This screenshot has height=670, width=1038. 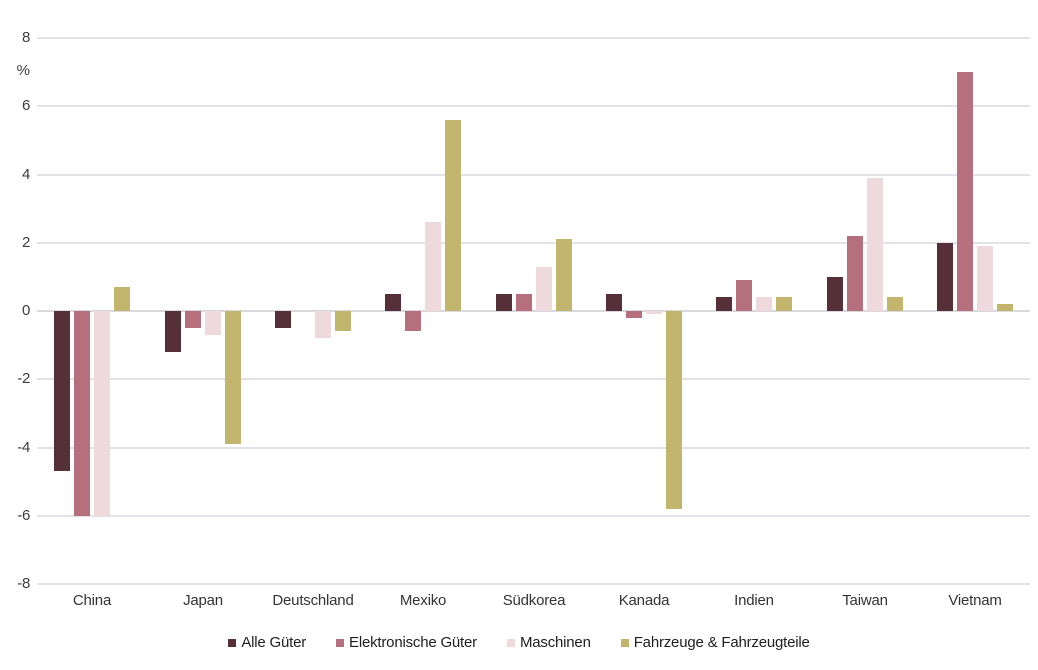 I want to click on y-tick-label: 2, so click(x=25, y=242).